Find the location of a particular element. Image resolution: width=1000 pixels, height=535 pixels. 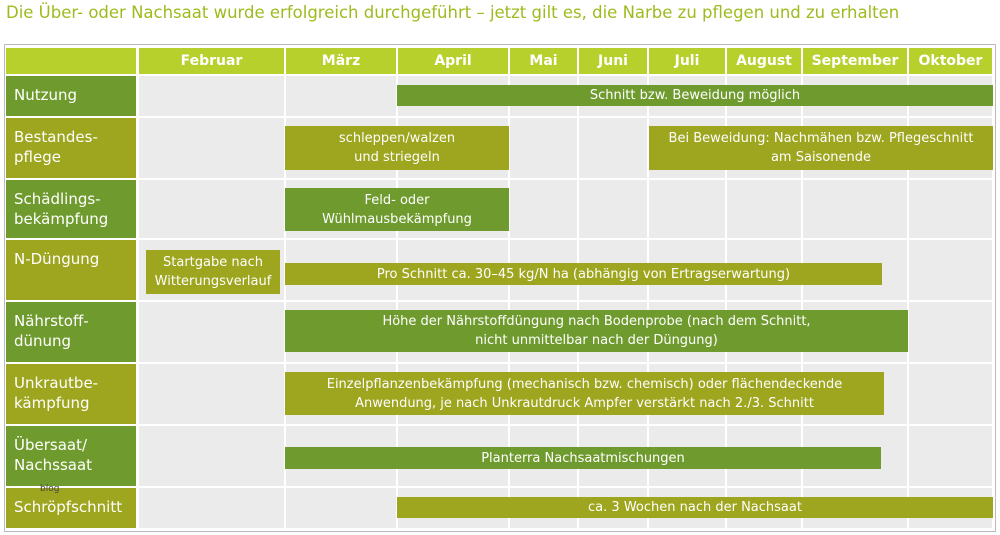

activity-bar: ca. 3 Wochen nach der Nachsaat is located at coordinates (695, 507).